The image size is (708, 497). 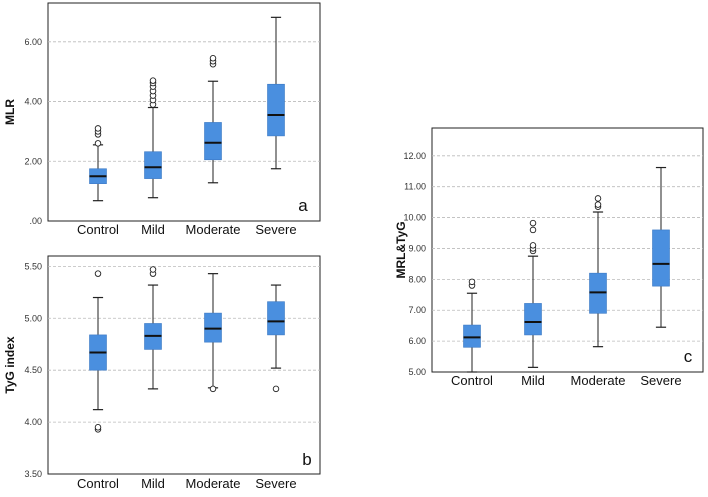 What do you see at coordinates (187, 349) in the screenshot?
I see `panel-b-boxes` at bounding box center [187, 349].